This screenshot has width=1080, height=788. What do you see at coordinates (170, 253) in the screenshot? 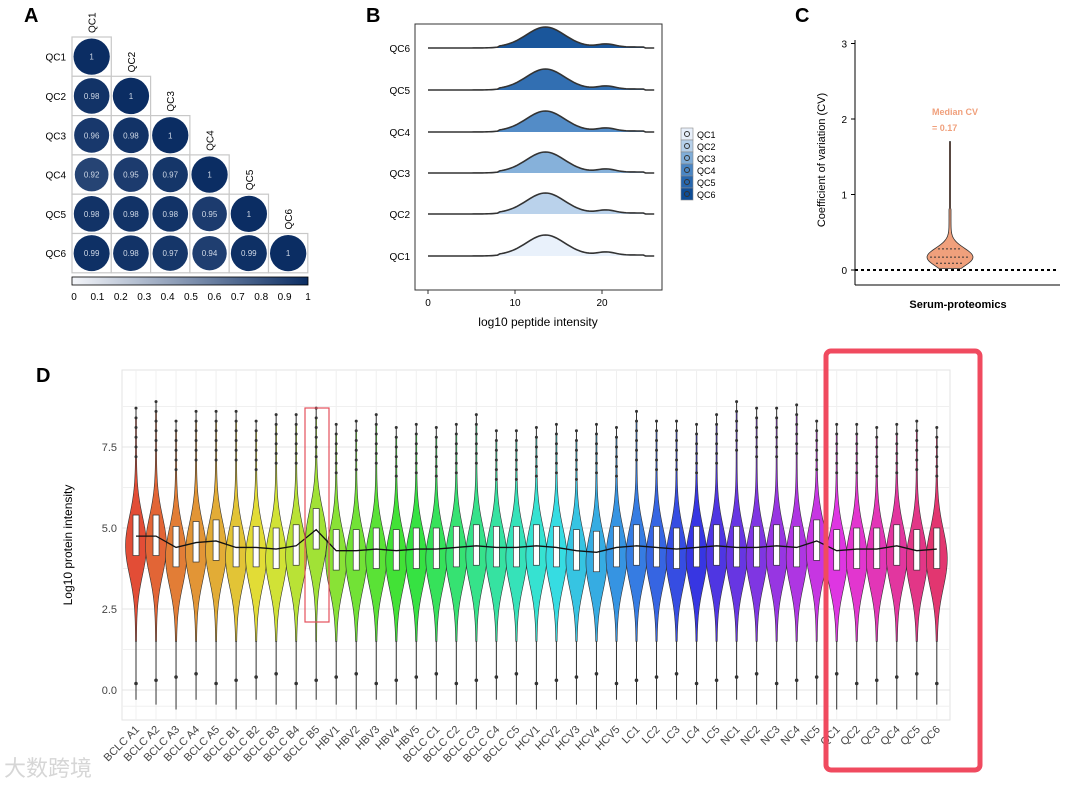
I see `corr-value: 0.97` at bounding box center [170, 253].